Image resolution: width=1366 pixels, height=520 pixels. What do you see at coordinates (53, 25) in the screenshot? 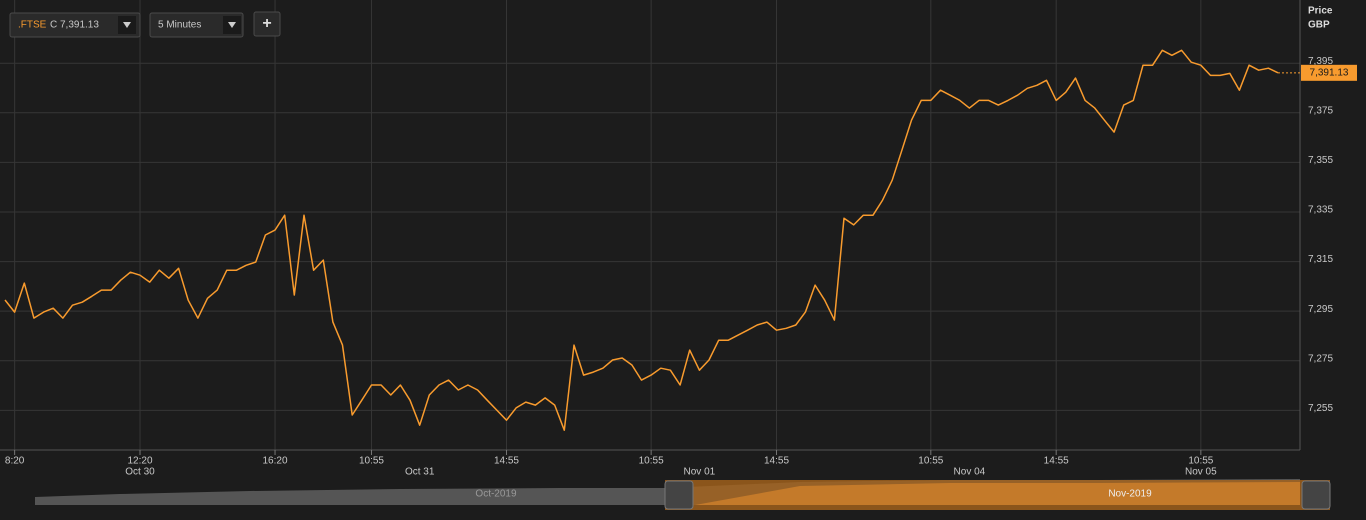
I see `quote-prefix: C` at bounding box center [53, 25].